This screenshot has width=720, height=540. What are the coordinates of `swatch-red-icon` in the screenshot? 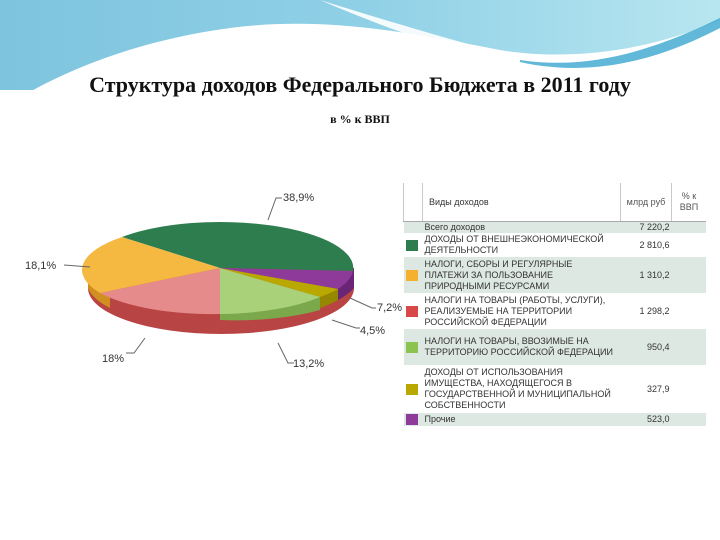 It's located at (411, 311).